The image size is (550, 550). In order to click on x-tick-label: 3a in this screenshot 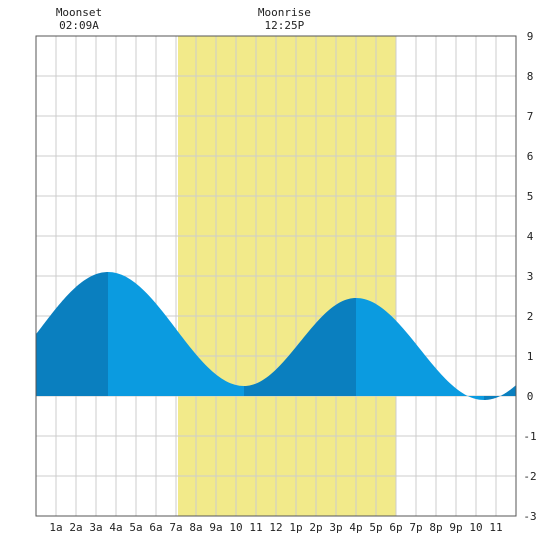, I will do `click(95, 527)`.